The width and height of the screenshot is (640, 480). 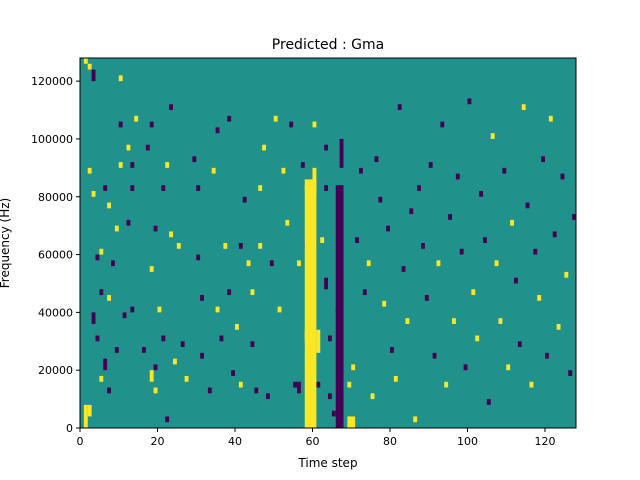 What do you see at coordinates (467, 441) in the screenshot?
I see `x-tick-label: 100` at bounding box center [467, 441].